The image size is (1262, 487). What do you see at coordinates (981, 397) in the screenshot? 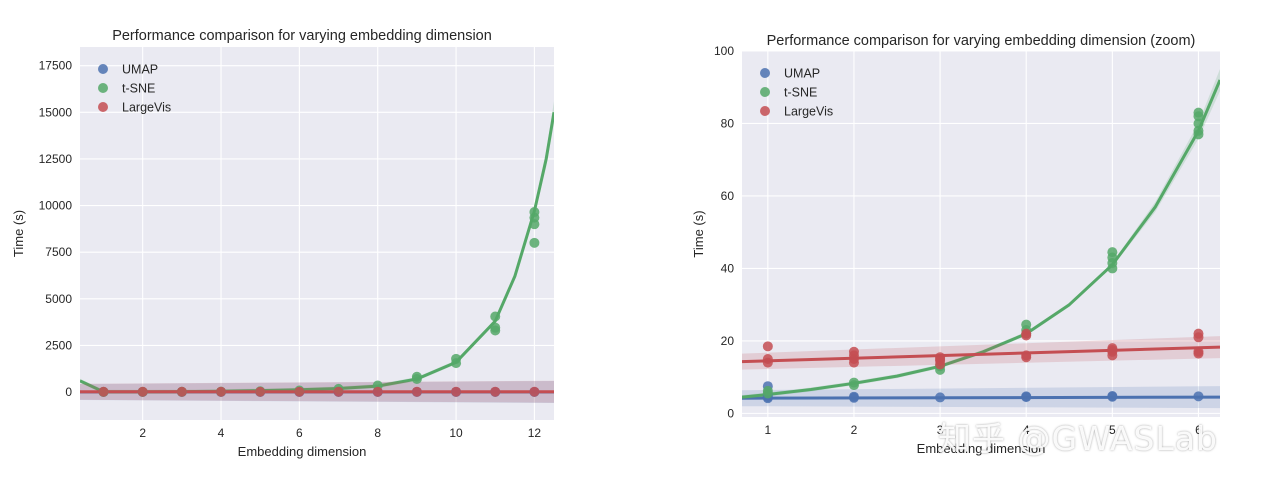
I see `umap-fit-line` at bounding box center [981, 397].